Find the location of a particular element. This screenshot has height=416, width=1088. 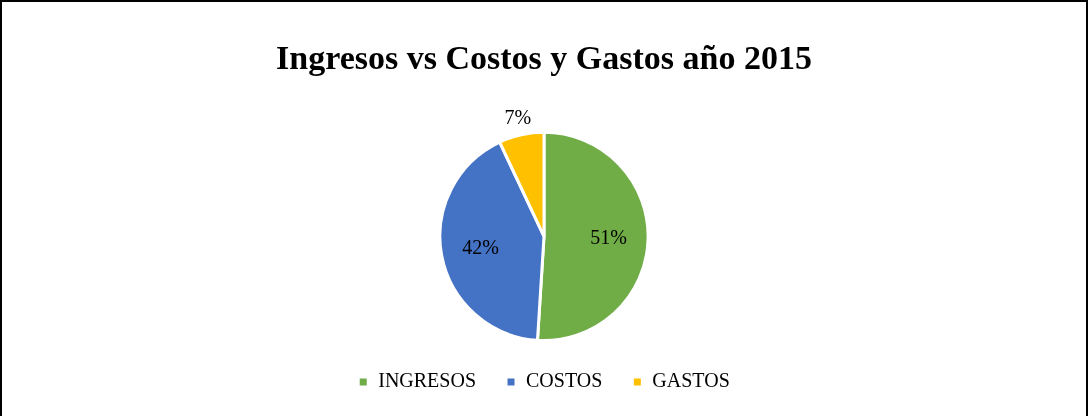

legend-label: COSTOS is located at coordinates (564, 380).